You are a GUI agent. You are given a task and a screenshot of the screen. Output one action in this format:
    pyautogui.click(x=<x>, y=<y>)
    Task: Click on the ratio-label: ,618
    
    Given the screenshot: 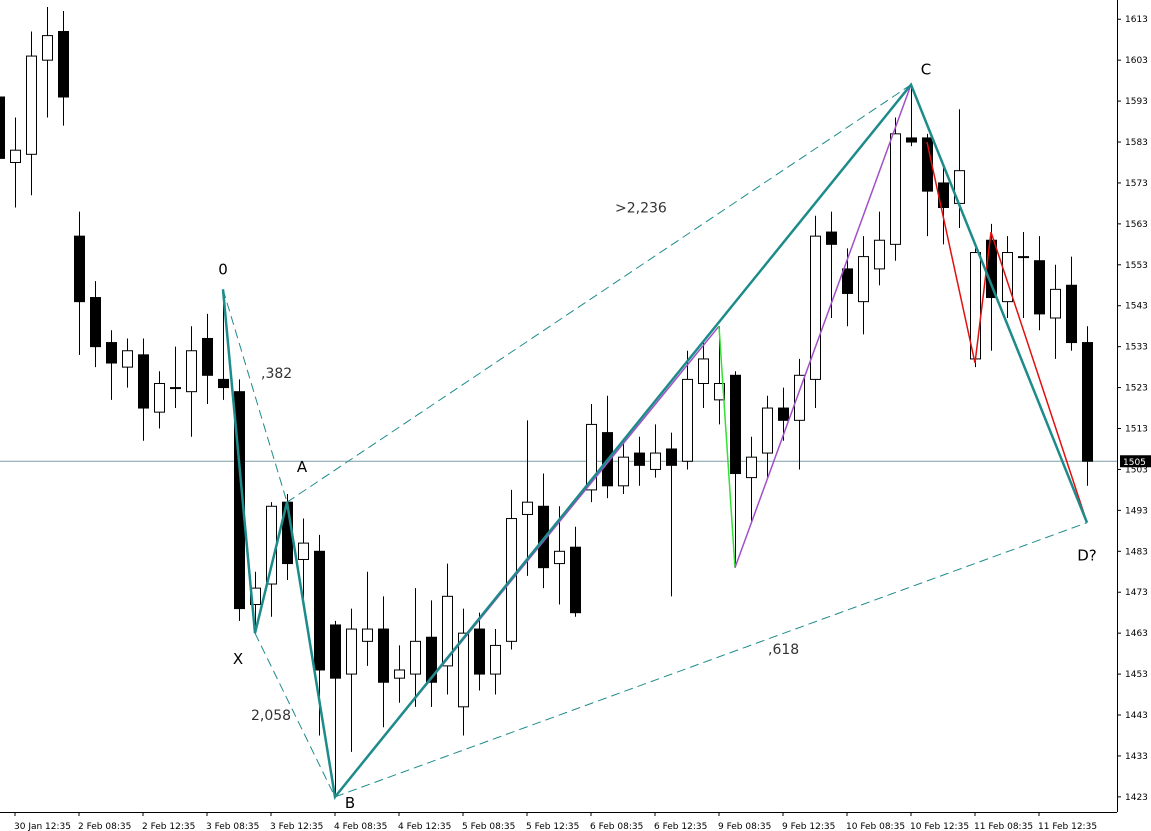 What is the action you would take?
    pyautogui.click(x=783, y=650)
    